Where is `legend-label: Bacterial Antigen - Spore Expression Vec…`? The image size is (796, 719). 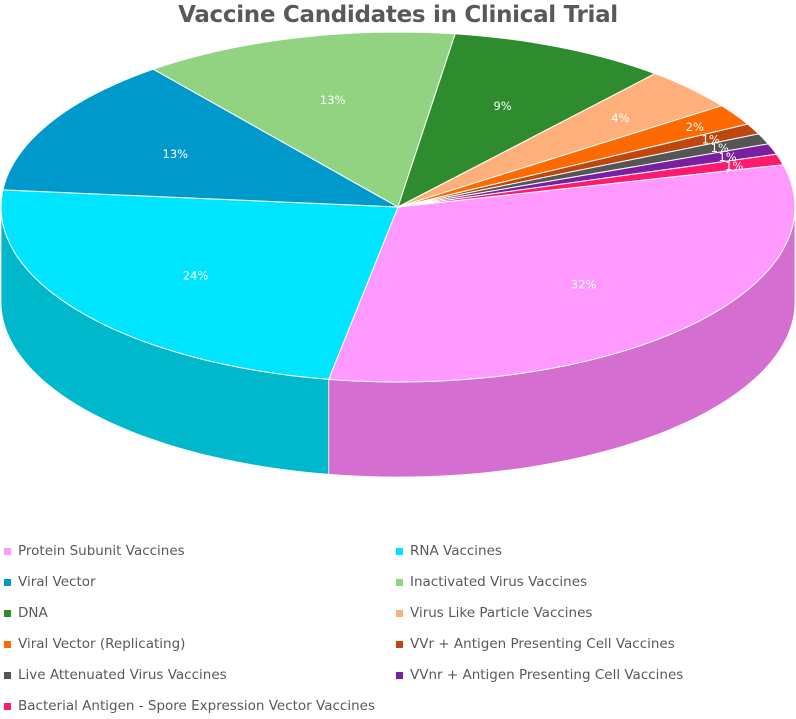
legend-label: Bacterial Antigen - Spore Expression Vec… is located at coordinates (196, 706).